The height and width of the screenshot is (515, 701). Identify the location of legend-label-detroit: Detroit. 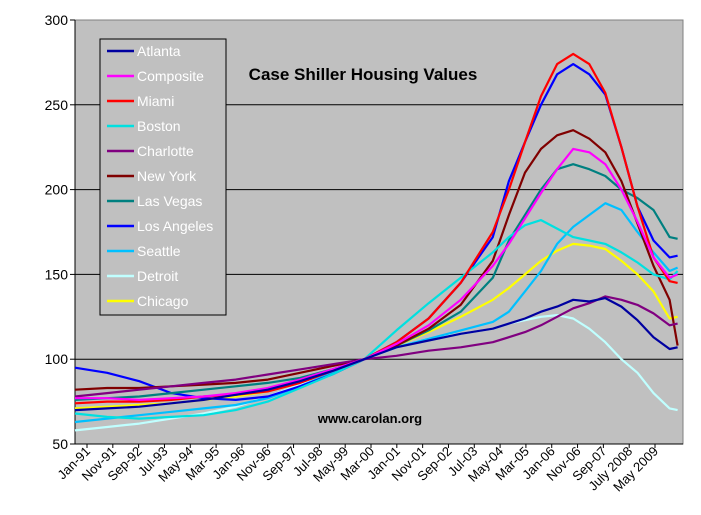
(157, 276).